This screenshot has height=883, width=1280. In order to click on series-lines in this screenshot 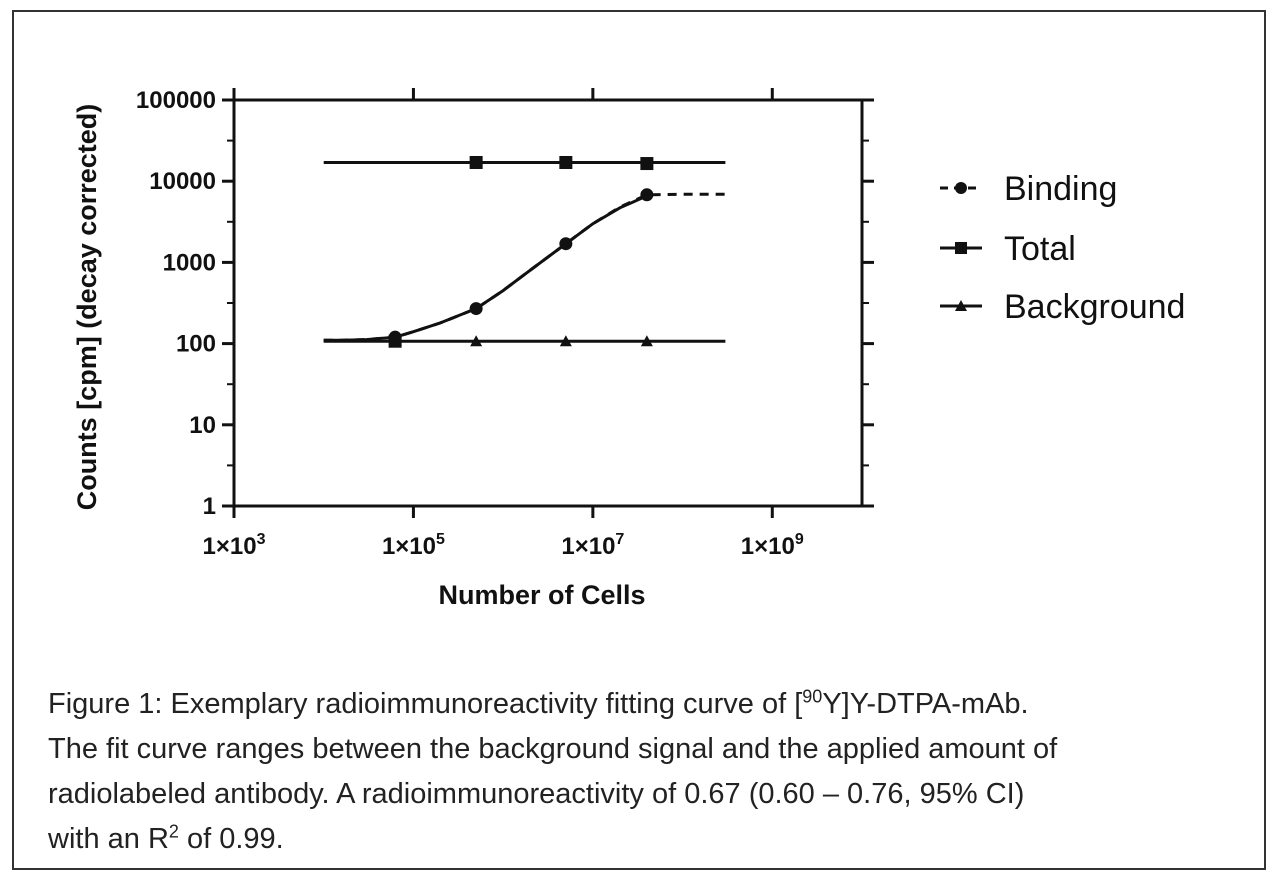, I will do `click(524, 252)`.